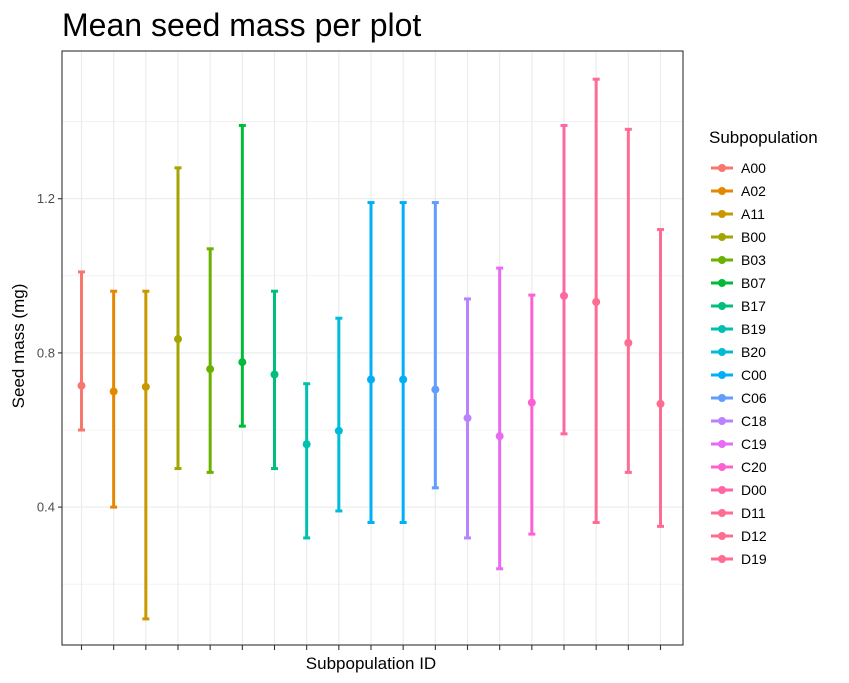 This screenshot has width=849, height=683. What do you see at coordinates (754, 421) in the screenshot?
I see `legend-label: C18` at bounding box center [754, 421].